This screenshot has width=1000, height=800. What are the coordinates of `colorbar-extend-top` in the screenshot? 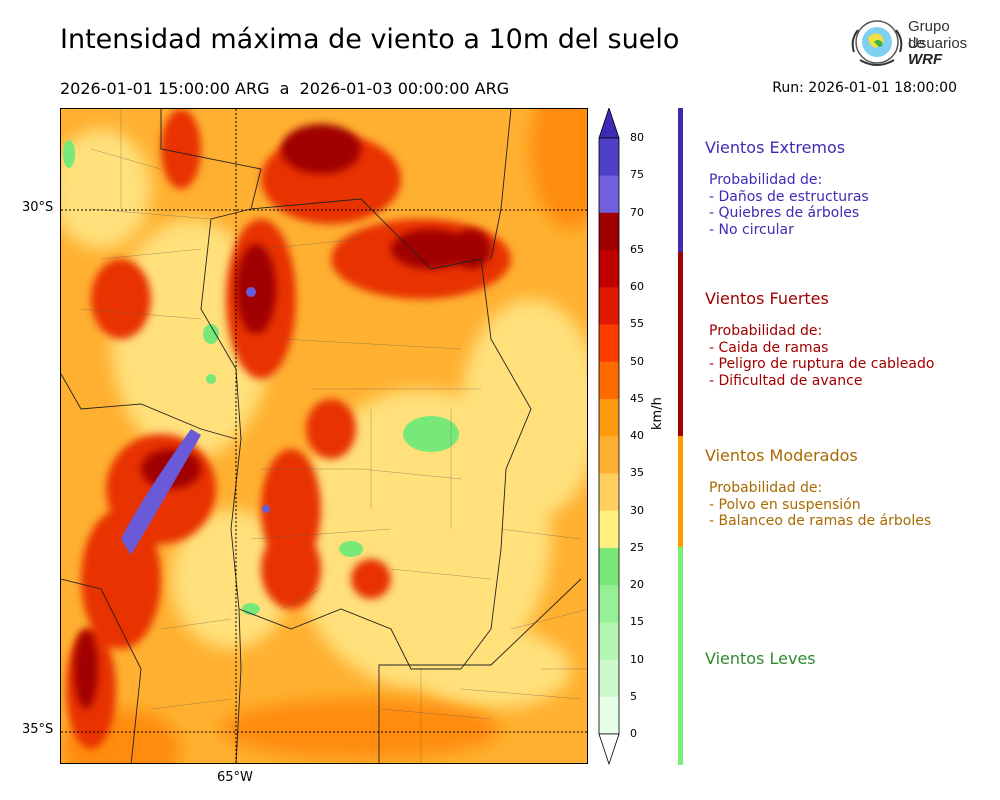 It's located at (609, 123).